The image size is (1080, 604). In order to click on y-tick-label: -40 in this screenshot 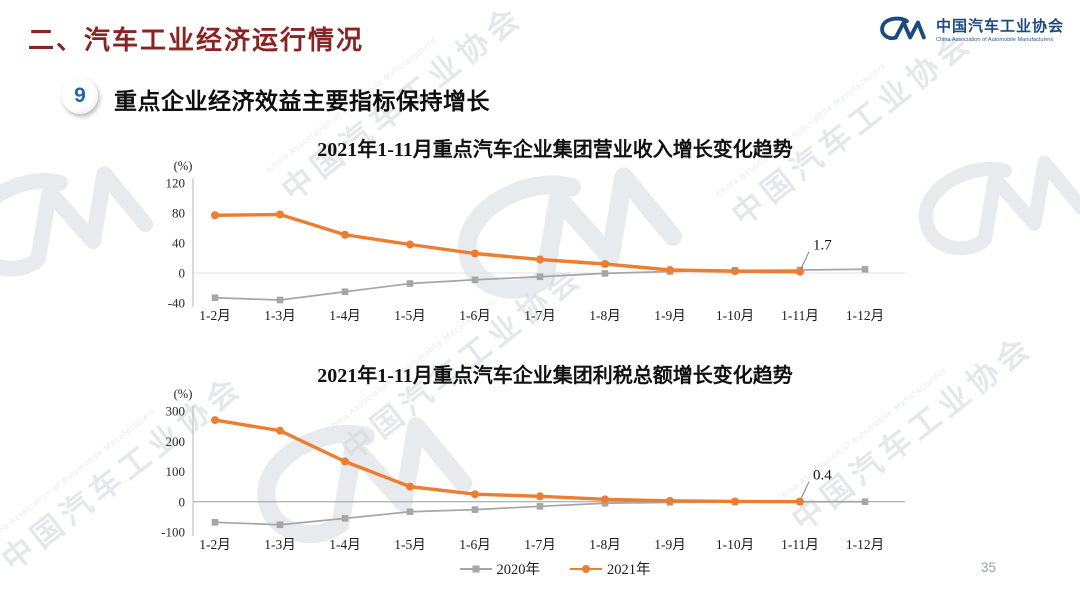, I will do `click(176, 303)`.